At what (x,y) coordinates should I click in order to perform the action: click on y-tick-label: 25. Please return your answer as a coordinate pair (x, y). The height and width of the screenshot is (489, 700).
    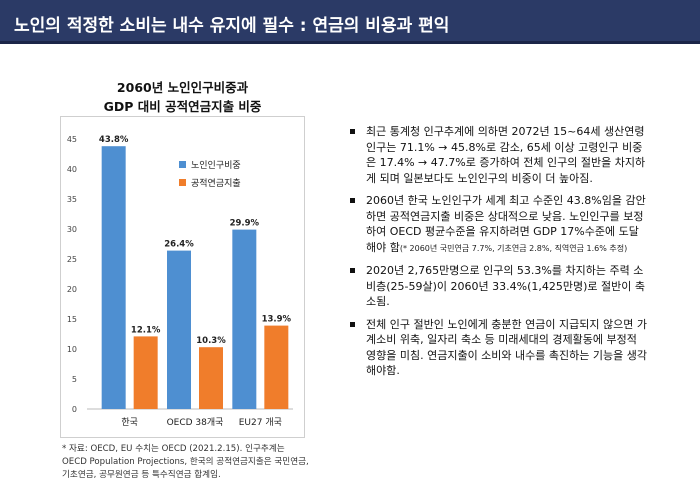
    Looking at the image, I should click on (72, 259).